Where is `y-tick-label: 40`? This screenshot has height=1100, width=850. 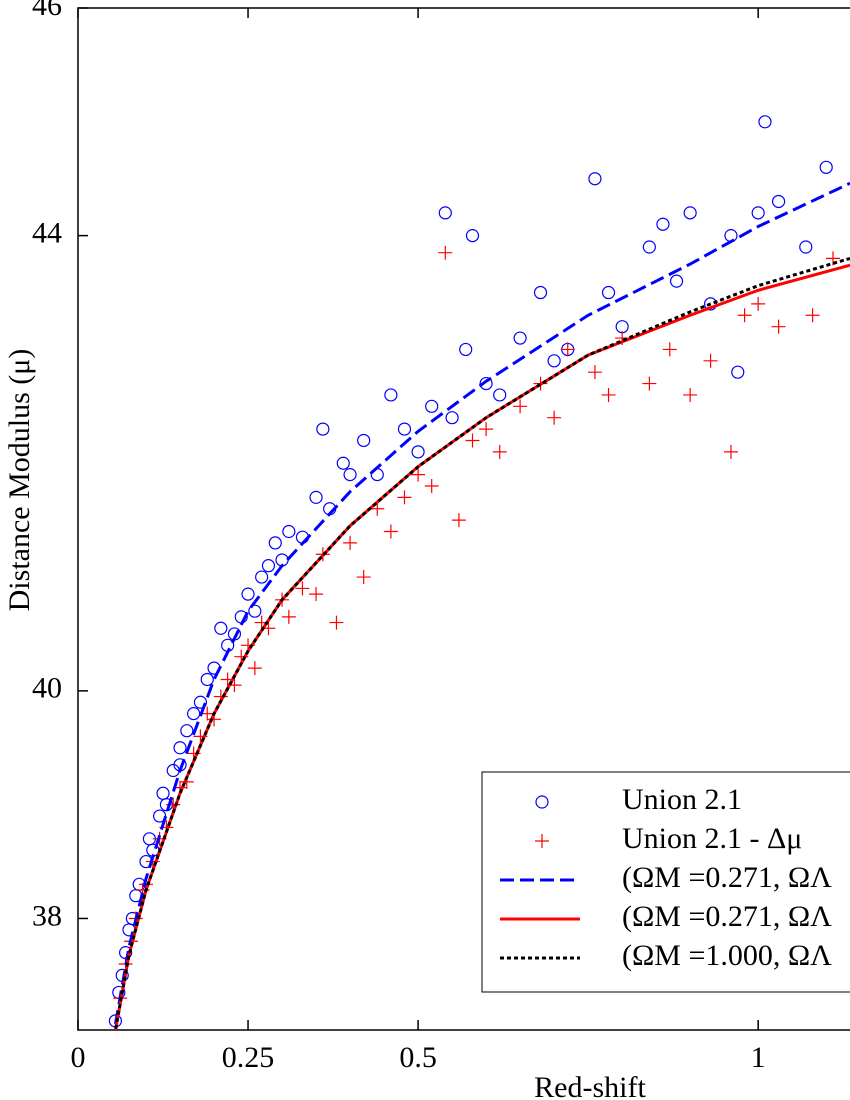 y-tick-label: 40 is located at coordinates (47, 688).